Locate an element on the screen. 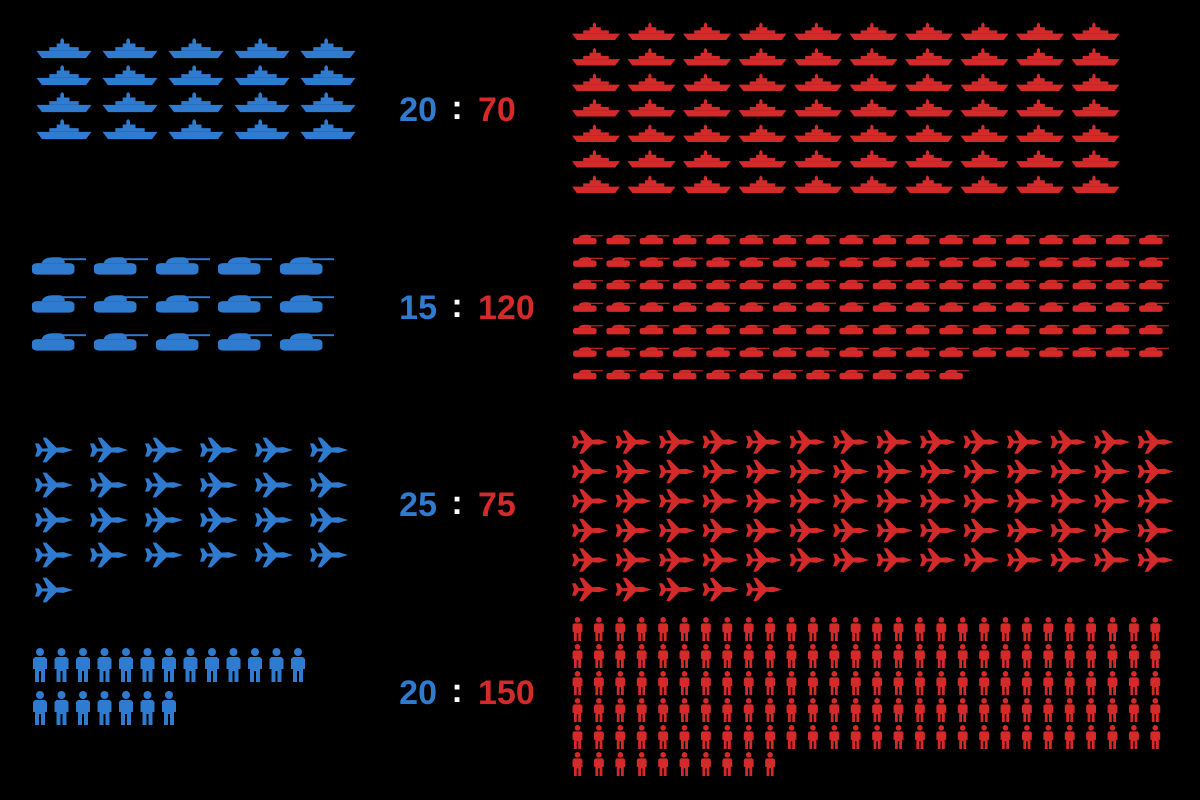 This screenshot has height=800, width=1200. count-label: 15 is located at coordinates (418, 308).